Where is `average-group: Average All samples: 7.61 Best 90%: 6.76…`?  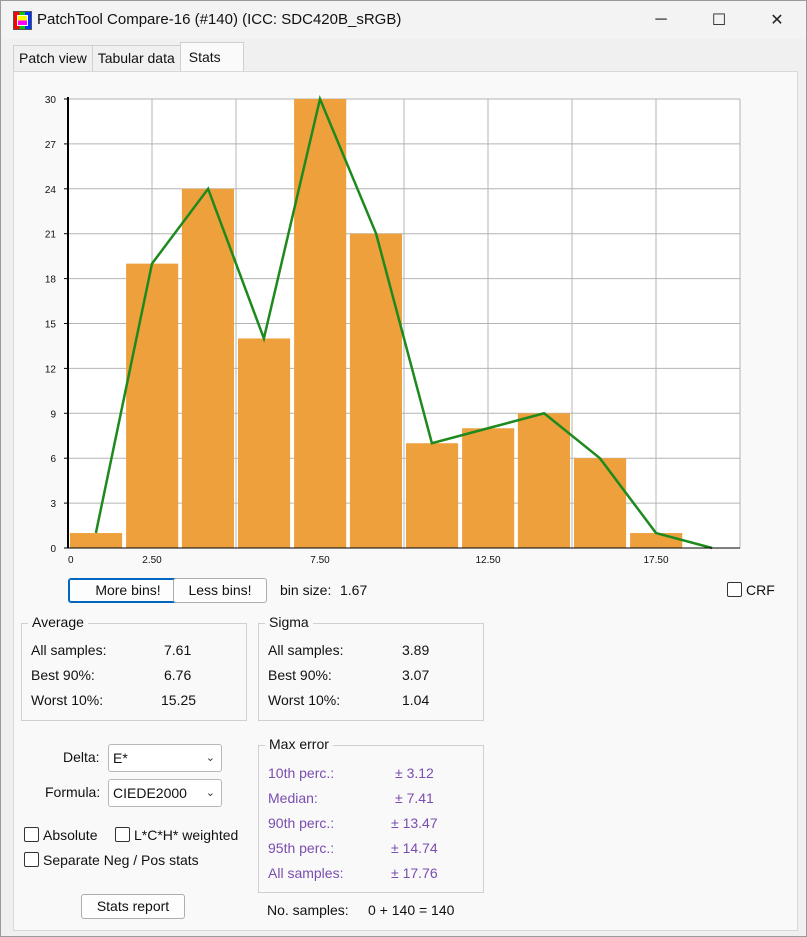
average-group: Average All samples: 7.61 Best 90%: 6.76… is located at coordinates (134, 667).